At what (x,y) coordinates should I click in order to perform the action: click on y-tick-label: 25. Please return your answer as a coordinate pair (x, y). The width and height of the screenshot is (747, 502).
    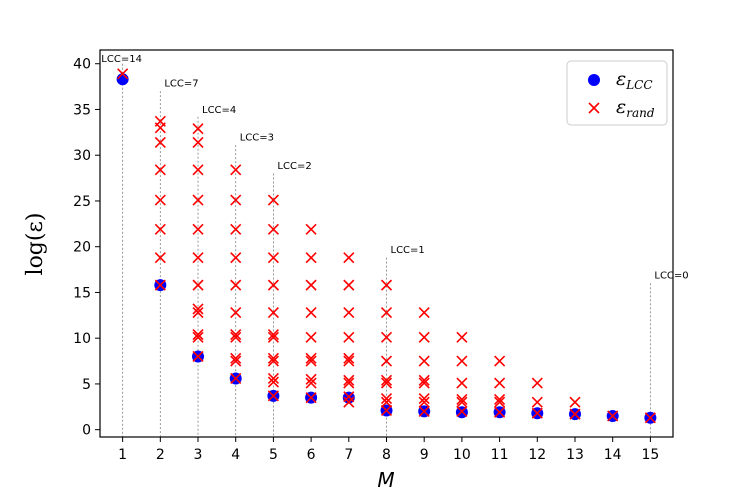
    Looking at the image, I should click on (82, 202).